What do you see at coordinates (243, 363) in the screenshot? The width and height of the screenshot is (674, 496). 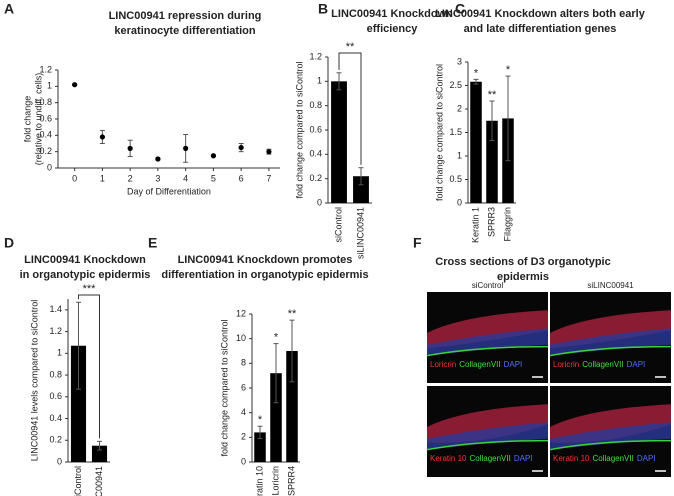 I see `y-tick-label: 8` at bounding box center [243, 363].